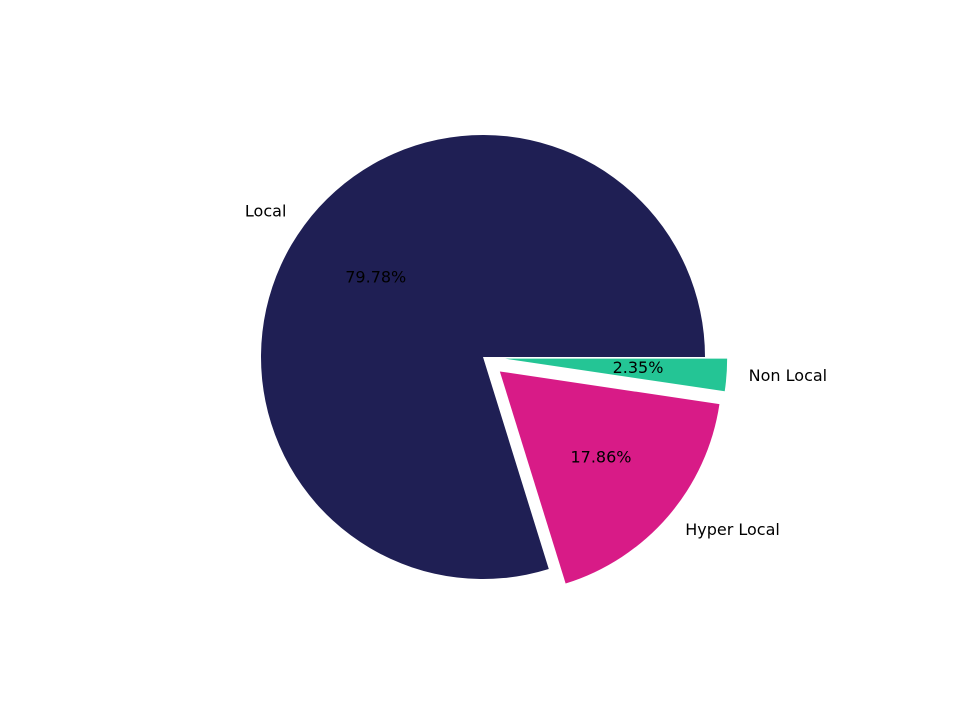 The image size is (960, 724). Describe the element at coordinates (375, 276) in the screenshot. I see `percent-label: 79.78%` at that location.